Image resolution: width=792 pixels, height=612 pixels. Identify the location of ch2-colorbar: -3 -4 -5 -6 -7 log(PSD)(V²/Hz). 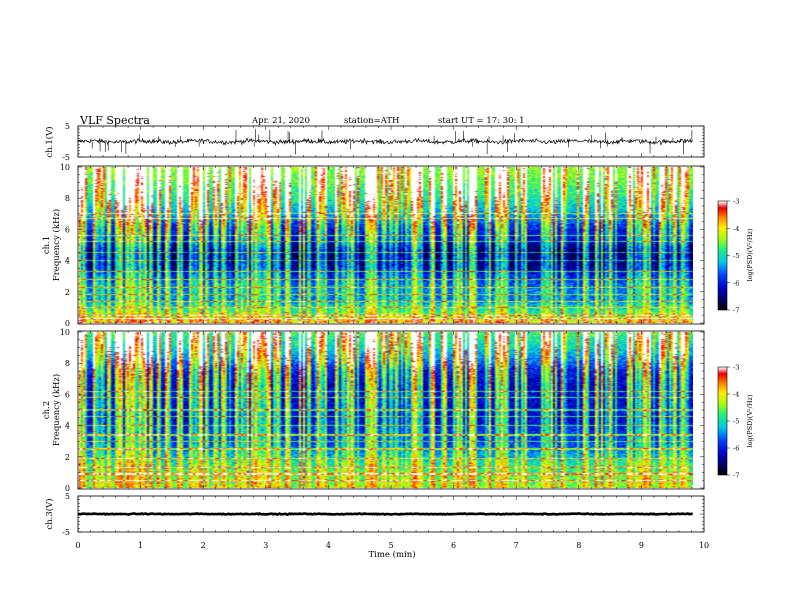
(735, 422).